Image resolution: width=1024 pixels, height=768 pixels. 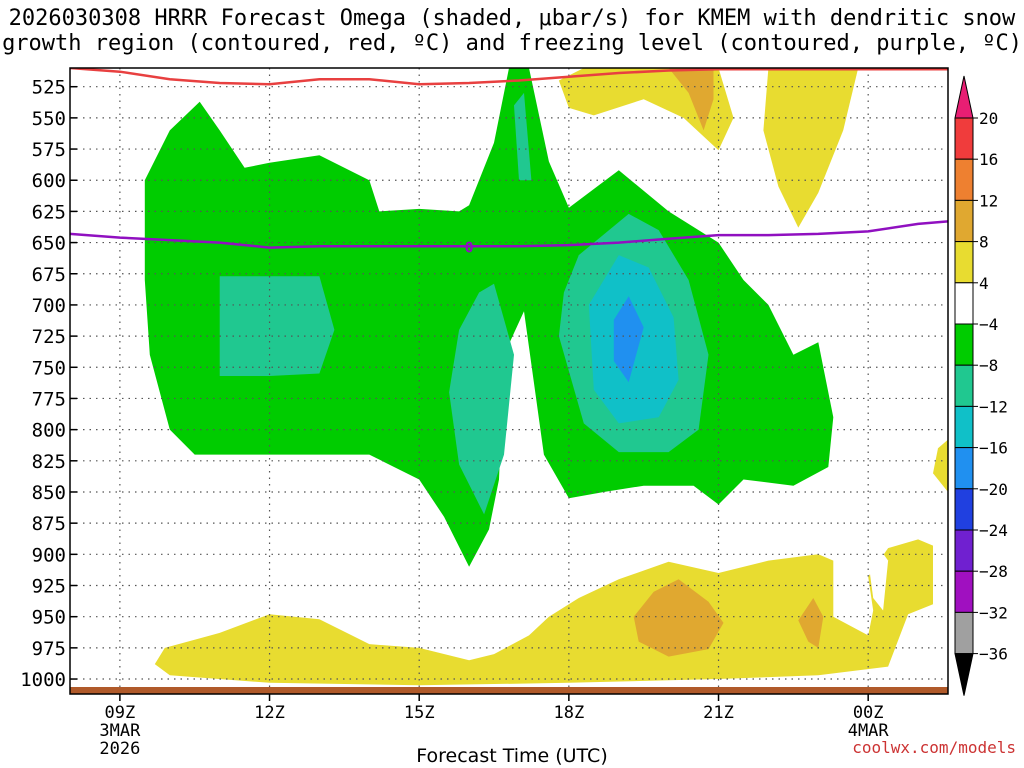 I want to click on y-tick-label-625: 625, so click(x=49, y=212).